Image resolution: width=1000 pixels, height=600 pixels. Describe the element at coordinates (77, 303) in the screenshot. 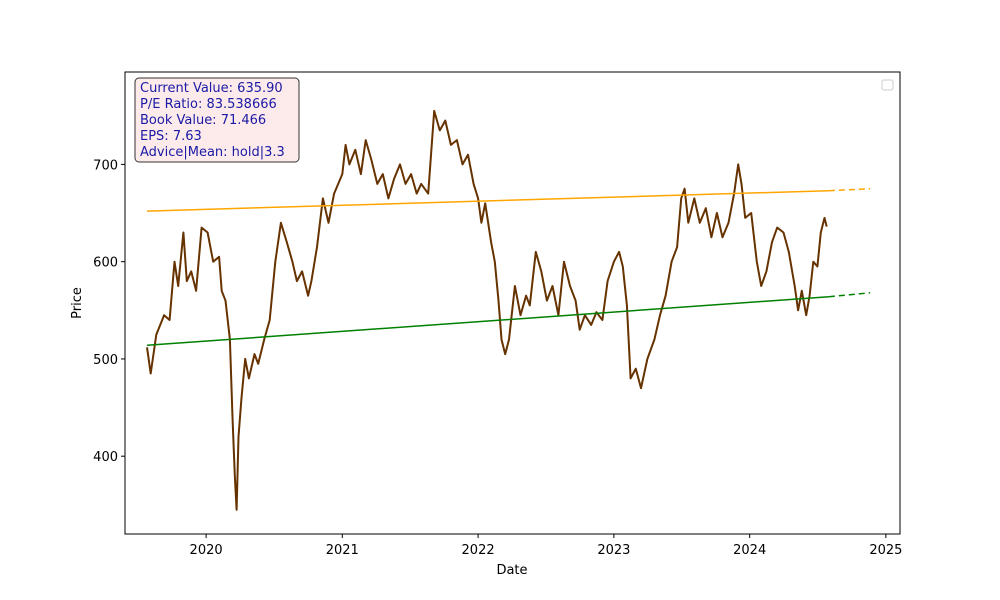

I see `y-axis-label: Price` at that location.